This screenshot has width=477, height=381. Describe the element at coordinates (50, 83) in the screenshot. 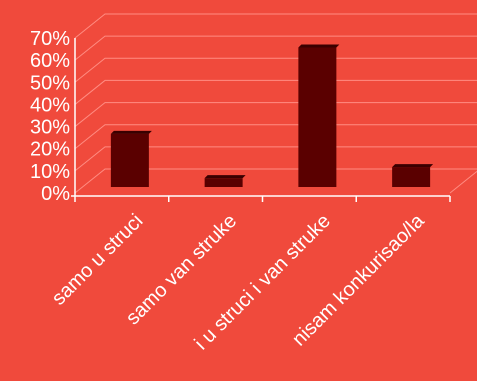

I see `y-tick-label: 50%` at that location.